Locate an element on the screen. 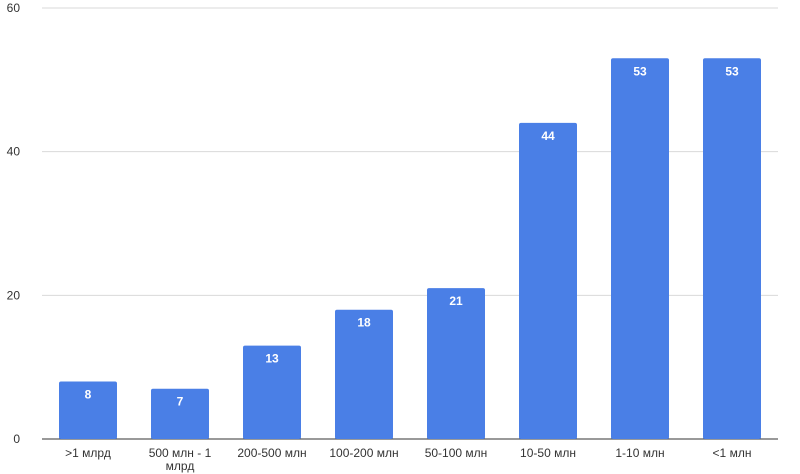  x-tick-label: 1-10 млн is located at coordinates (639, 453).